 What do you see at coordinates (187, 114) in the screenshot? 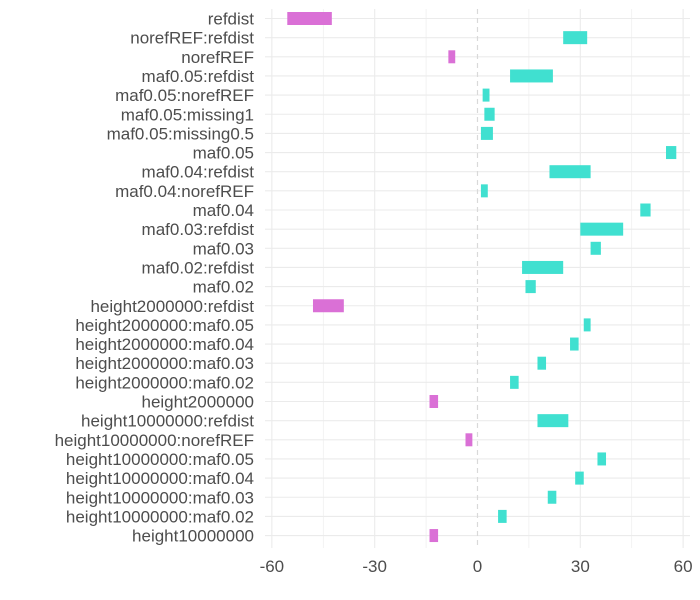
I see `category-label: maf0.05:missing1` at bounding box center [187, 114].